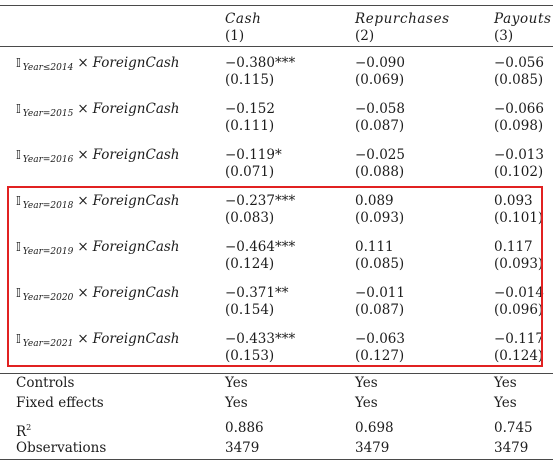 The height and width of the screenshot is (463, 553). What do you see at coordinates (380, 155) in the screenshot?
I see `coefficient: −0.025` at bounding box center [380, 155].